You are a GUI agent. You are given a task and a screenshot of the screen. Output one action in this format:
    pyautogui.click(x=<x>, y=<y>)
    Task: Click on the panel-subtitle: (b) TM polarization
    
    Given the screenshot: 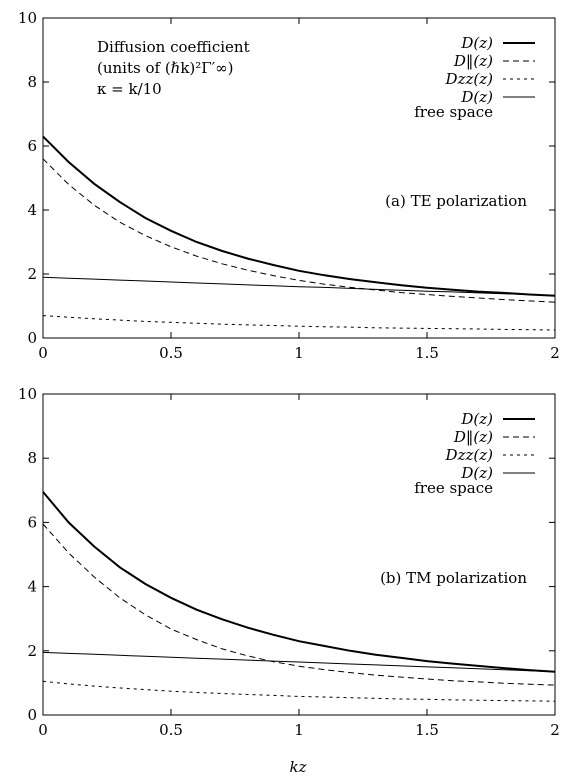 What is the action you would take?
    pyautogui.click(x=453, y=578)
    